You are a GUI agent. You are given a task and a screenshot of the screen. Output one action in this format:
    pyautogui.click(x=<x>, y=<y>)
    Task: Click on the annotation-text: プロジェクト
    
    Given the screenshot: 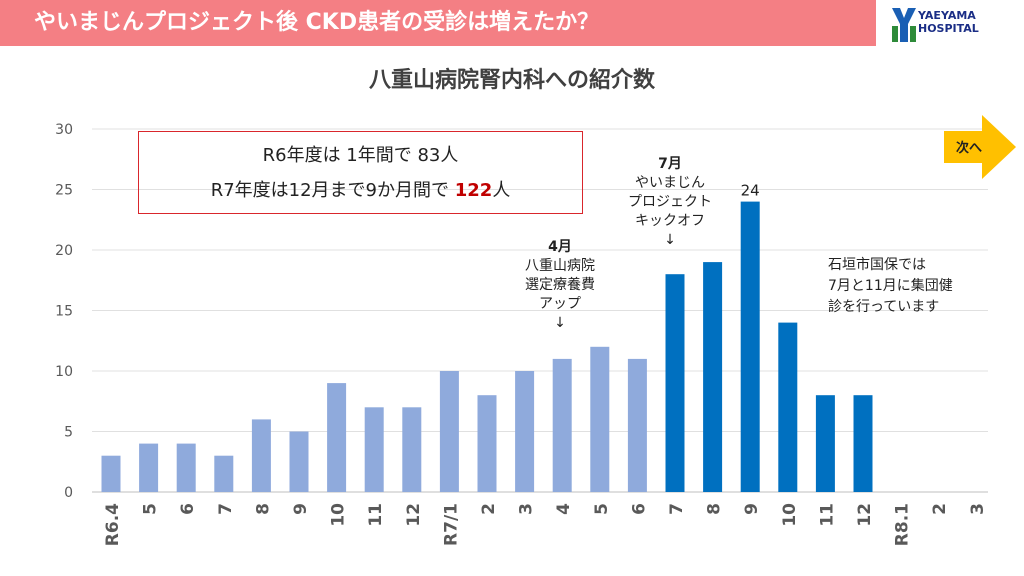 What is the action you would take?
    pyautogui.click(x=670, y=202)
    